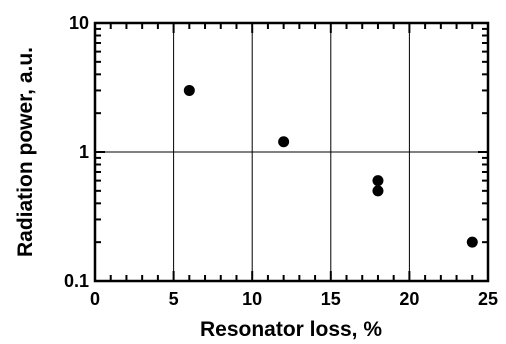 The height and width of the screenshot is (344, 506). I want to click on x-axis-title: Resonator loss, %, so click(291, 329).